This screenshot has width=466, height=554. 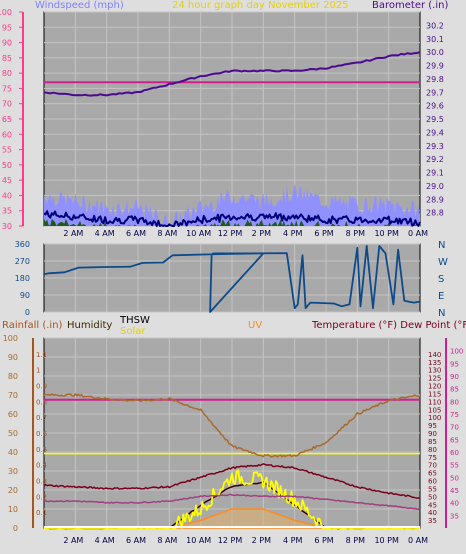 I want to click on wind-average-line, so click(x=232, y=218).